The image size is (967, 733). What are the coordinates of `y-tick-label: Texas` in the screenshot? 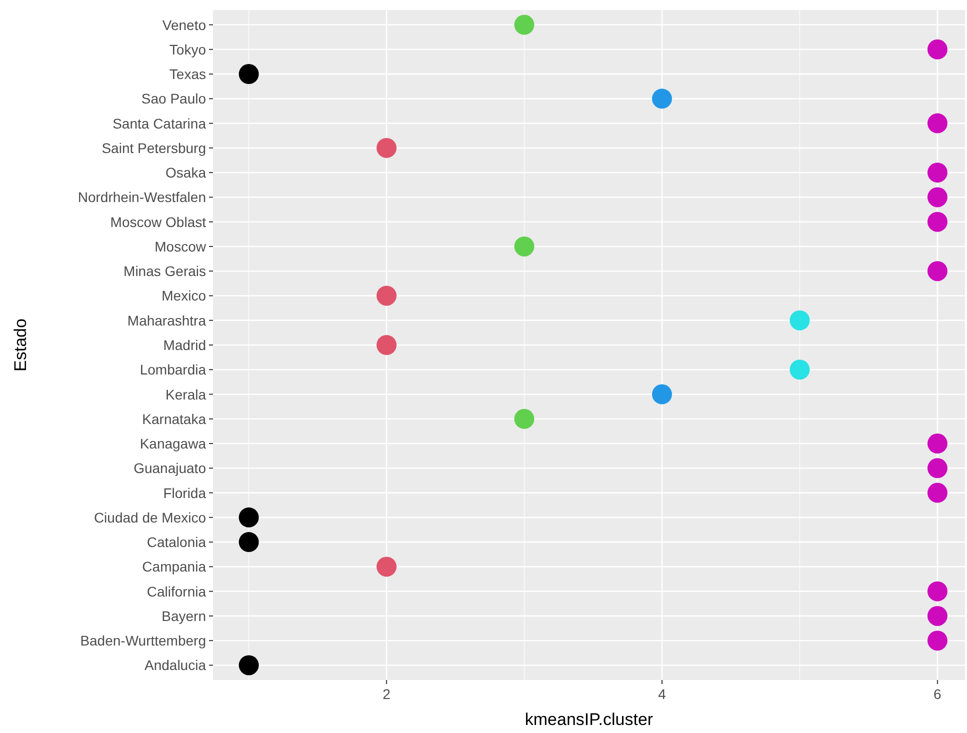 It's located at (187, 74).